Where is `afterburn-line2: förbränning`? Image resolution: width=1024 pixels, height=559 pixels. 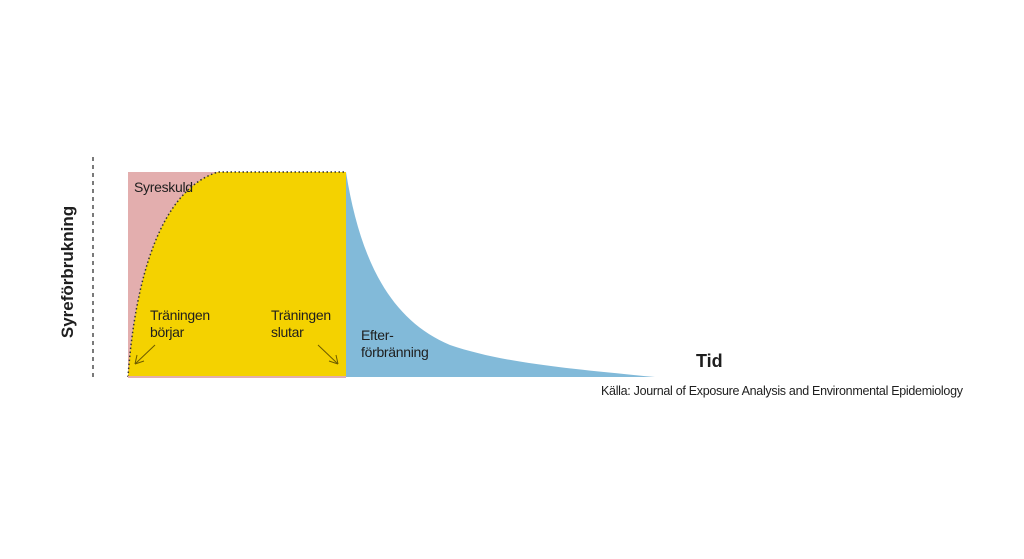
afterburn-line2: förbränning is located at coordinates (395, 352).